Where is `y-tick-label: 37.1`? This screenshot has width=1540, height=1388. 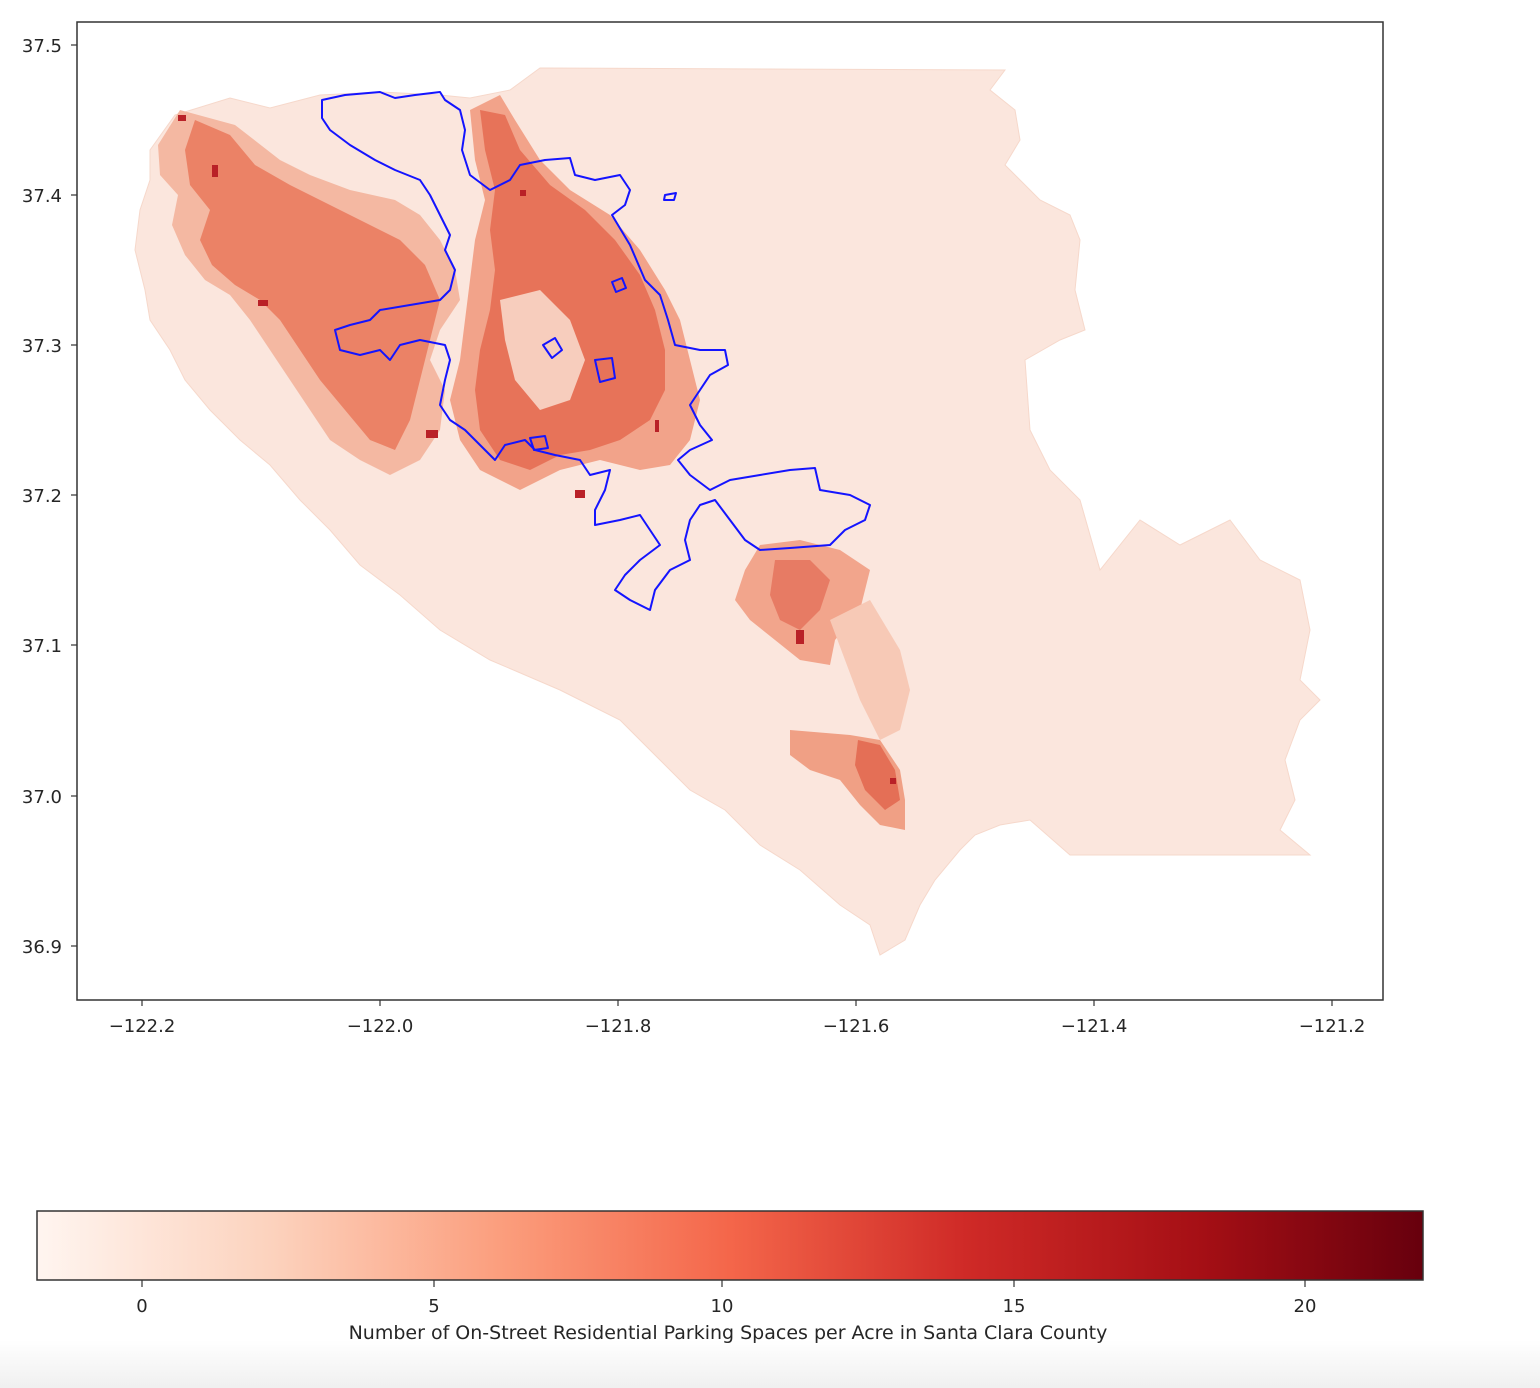 y-tick-label: 37.1 is located at coordinates (42, 646).